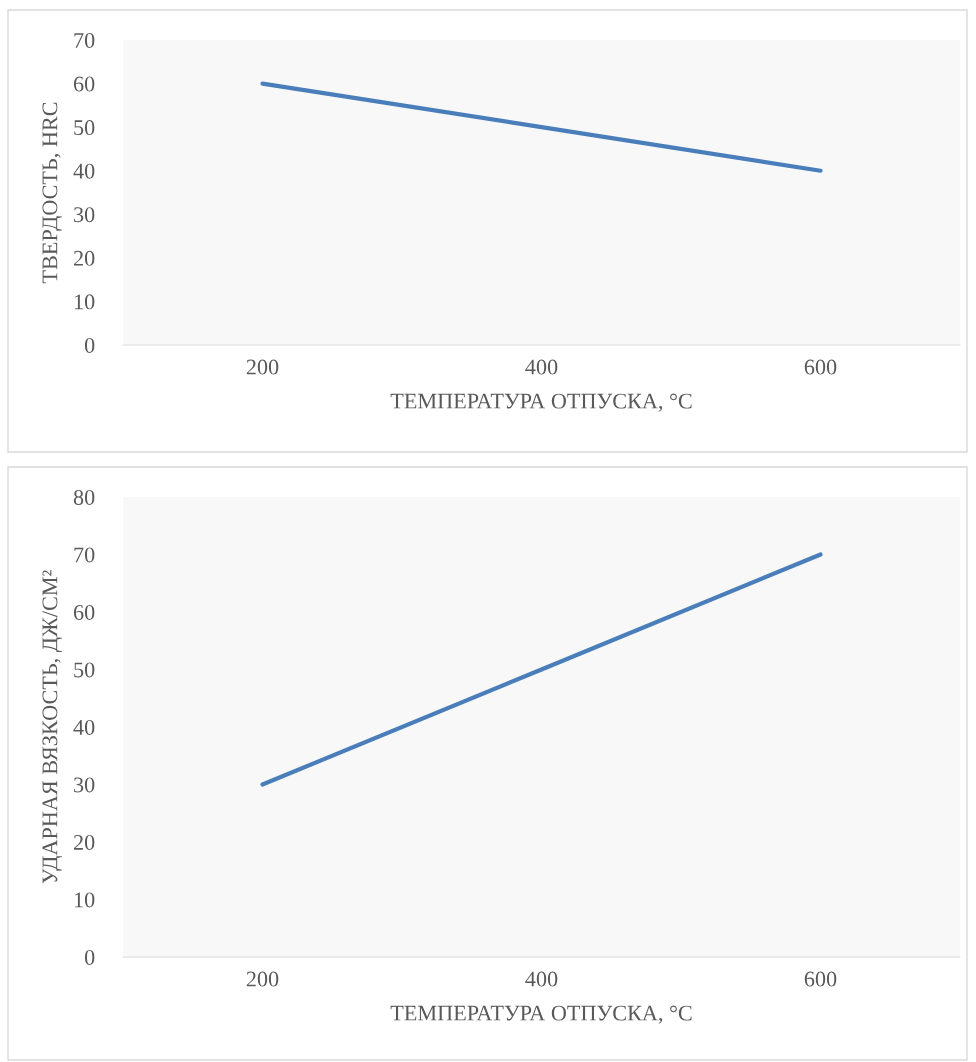 The width and height of the screenshot is (976, 1062). I want to click on y-axis-title: ТВЕРДОСТЬ, HRC, so click(52, 193).